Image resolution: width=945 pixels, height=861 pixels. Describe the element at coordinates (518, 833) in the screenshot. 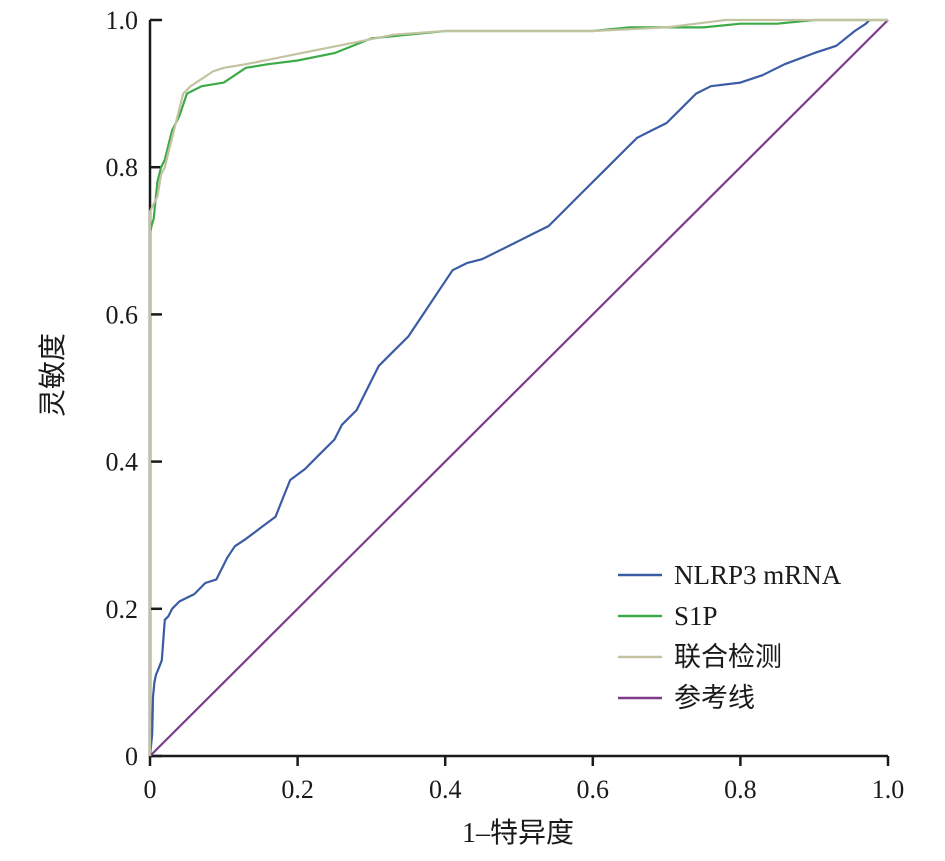

I see `x-axis-title: 1–特异度` at that location.